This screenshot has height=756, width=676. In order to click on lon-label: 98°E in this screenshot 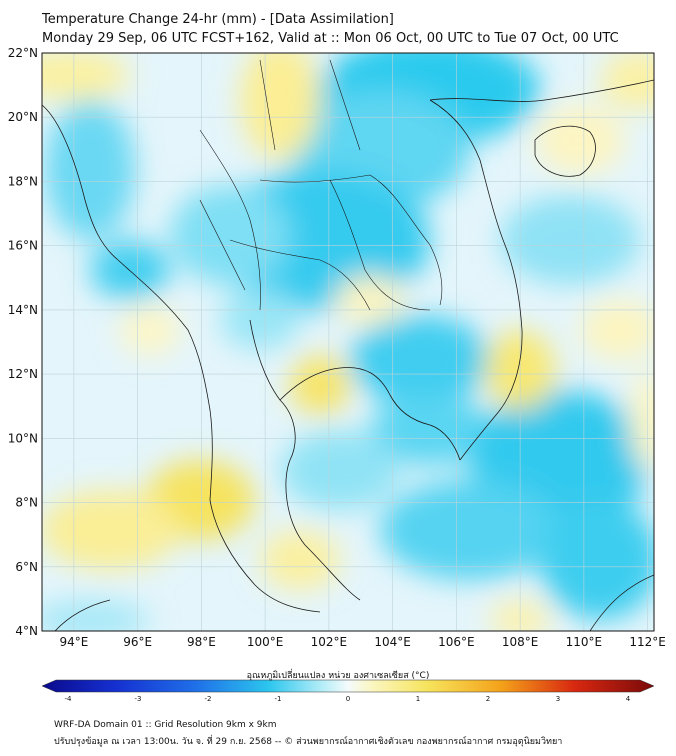, I will do `click(201, 642)`.